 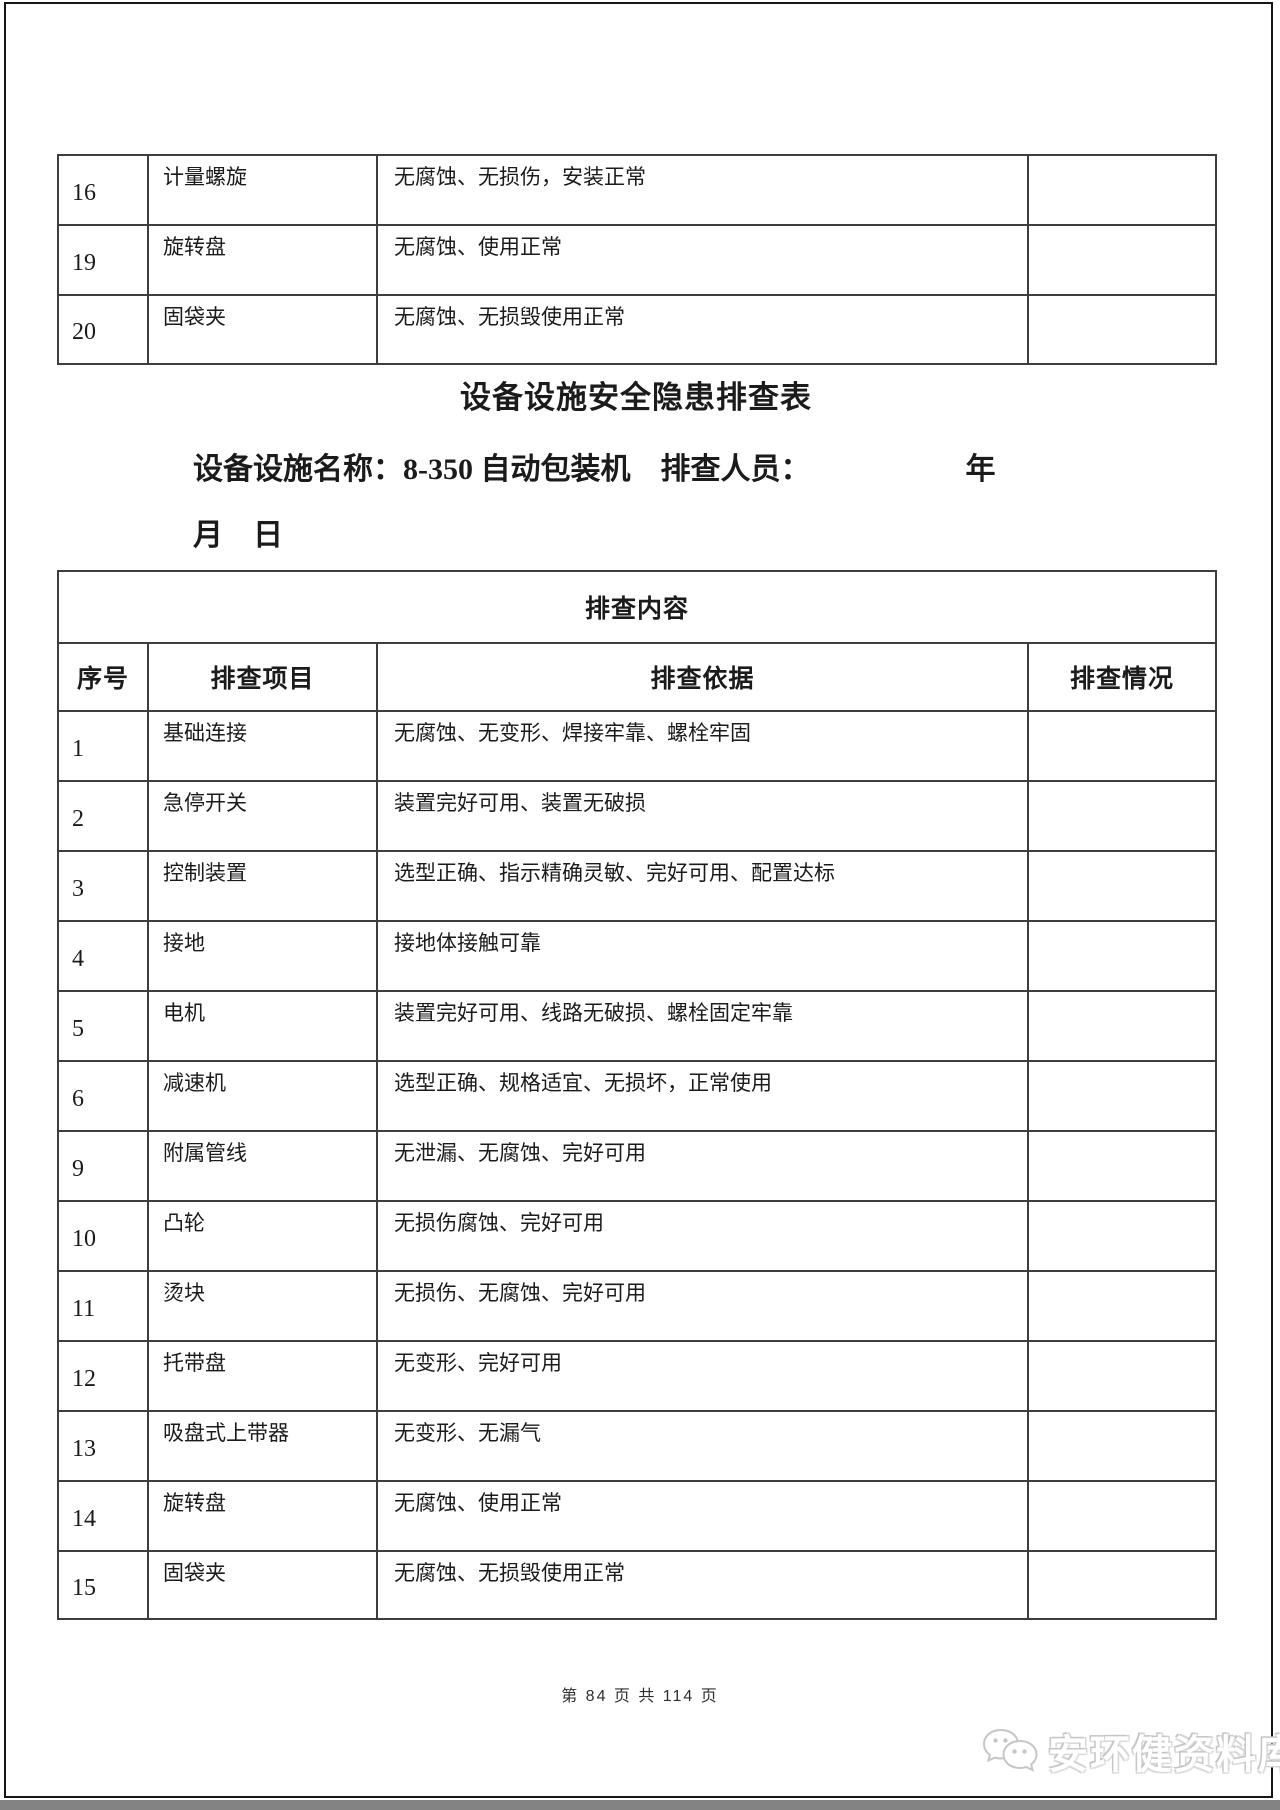 I want to click on table-row: 9 附属管线 无泄漏、无腐蚀、完好可用, so click(x=637, y=1166).